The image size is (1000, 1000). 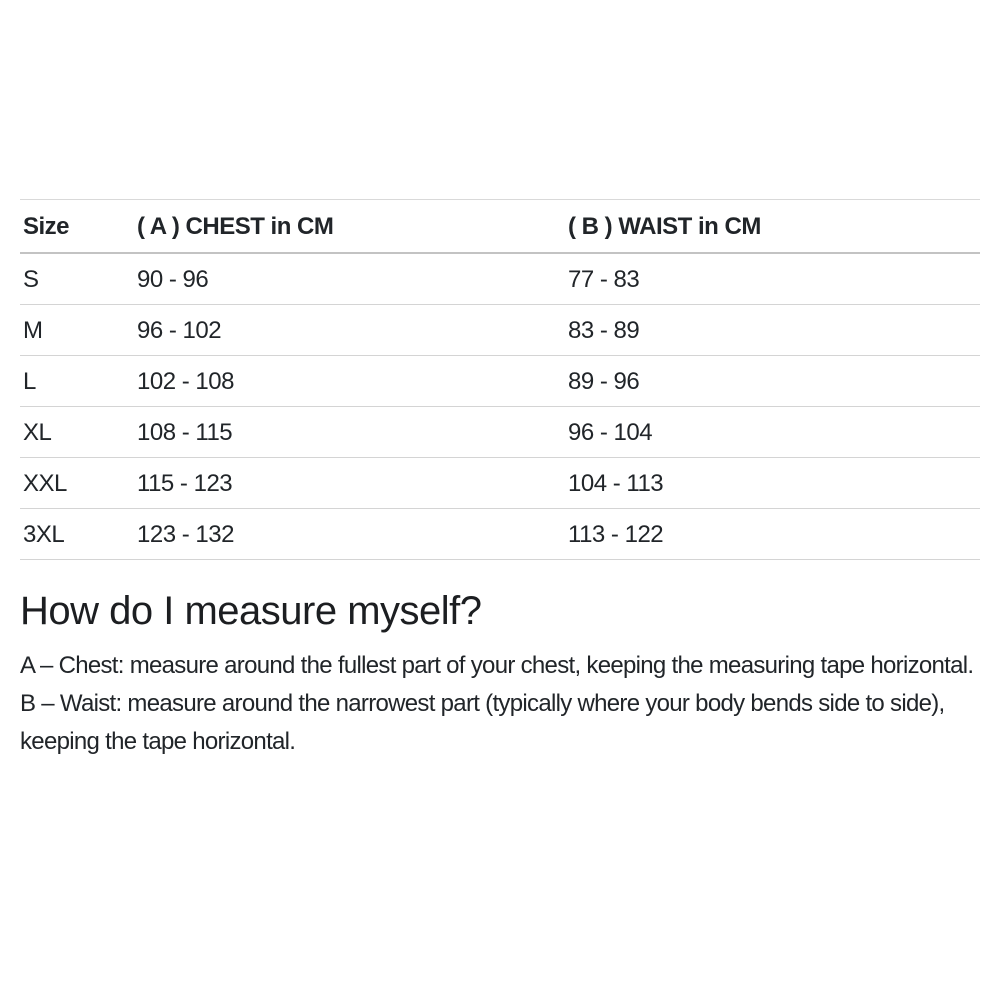 I want to click on table-header-row: Size ( A ) CHEST in CM ( B ) WAIST in CM, so click(x=500, y=226).